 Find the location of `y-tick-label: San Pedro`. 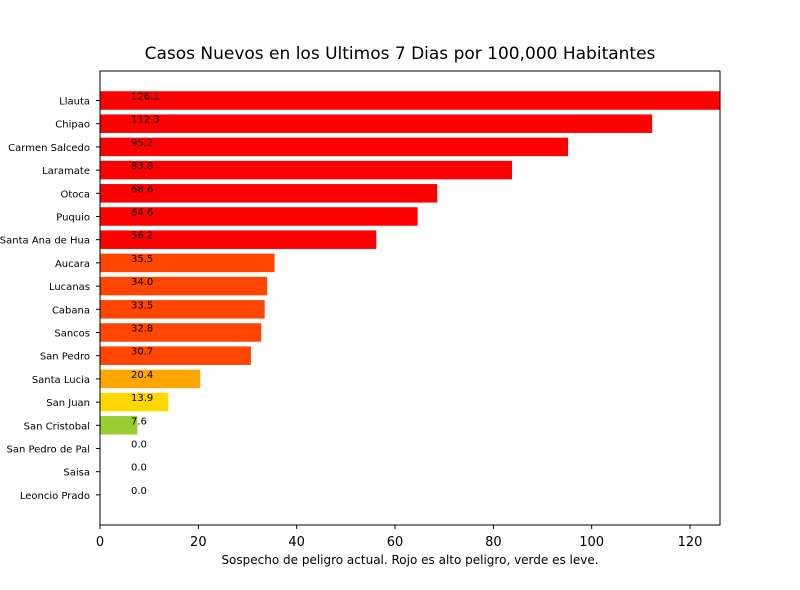

y-tick-label: San Pedro is located at coordinates (65, 357).